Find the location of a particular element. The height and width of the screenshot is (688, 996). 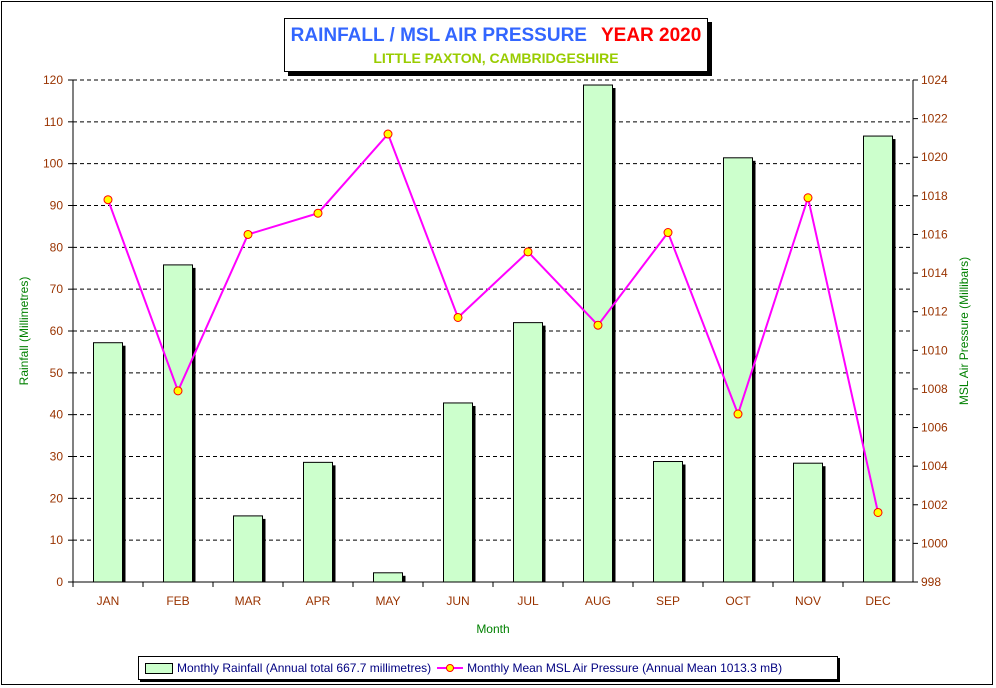

x-tick-label: MAR is located at coordinates (248, 601).